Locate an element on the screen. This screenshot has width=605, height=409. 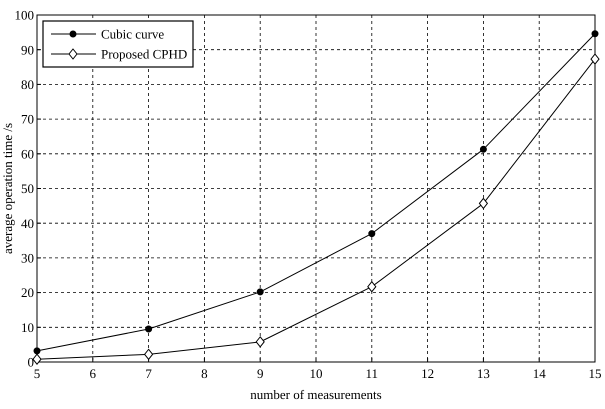
x-axis-title: number of measurements is located at coordinates (316, 394).